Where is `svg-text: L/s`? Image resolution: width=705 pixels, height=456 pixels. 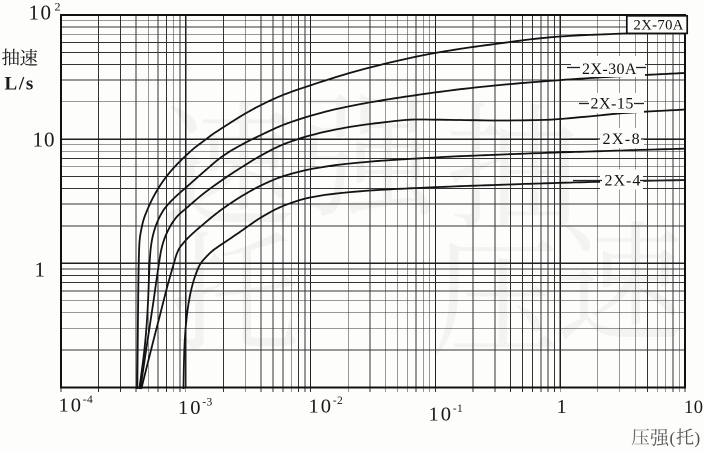
svg-text: L/s is located at coordinates (20, 84).